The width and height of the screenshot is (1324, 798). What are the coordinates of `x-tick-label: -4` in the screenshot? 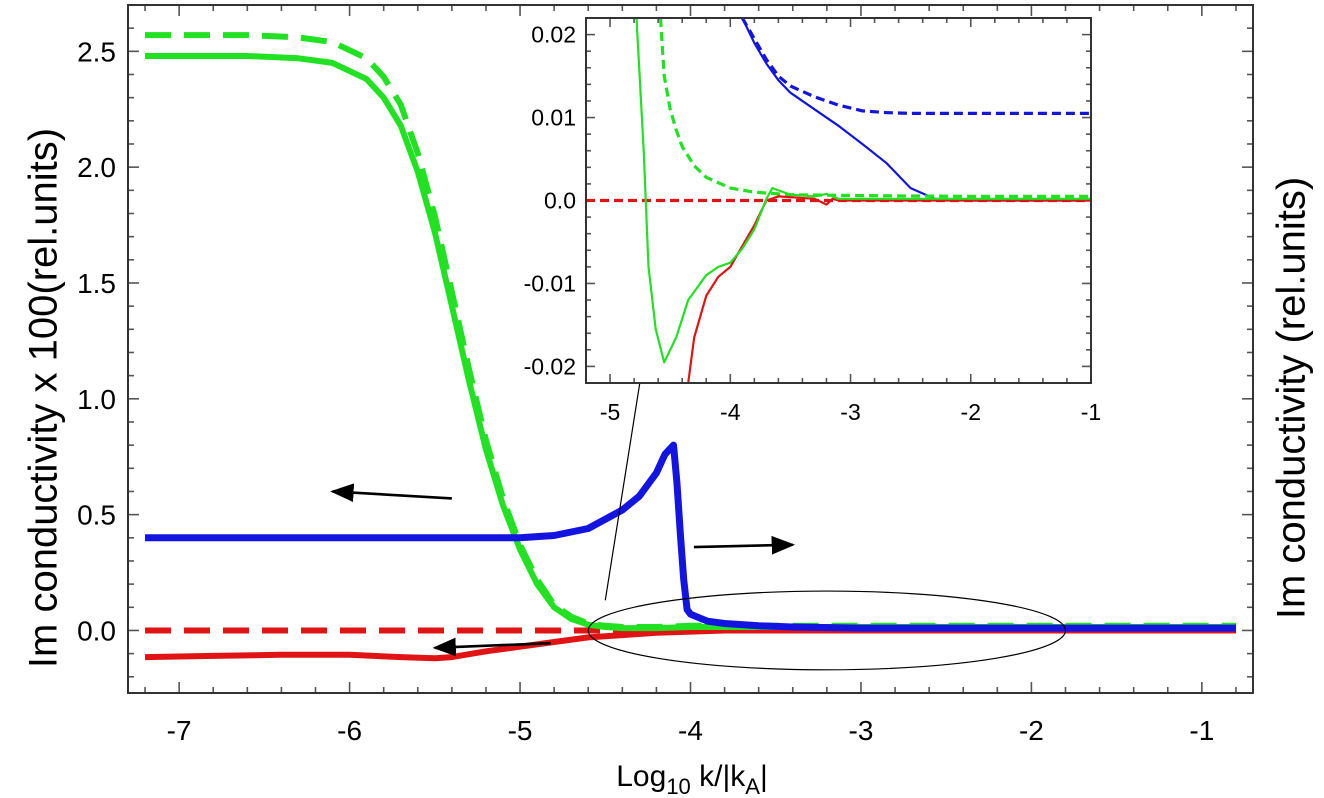 It's located at (690, 730).